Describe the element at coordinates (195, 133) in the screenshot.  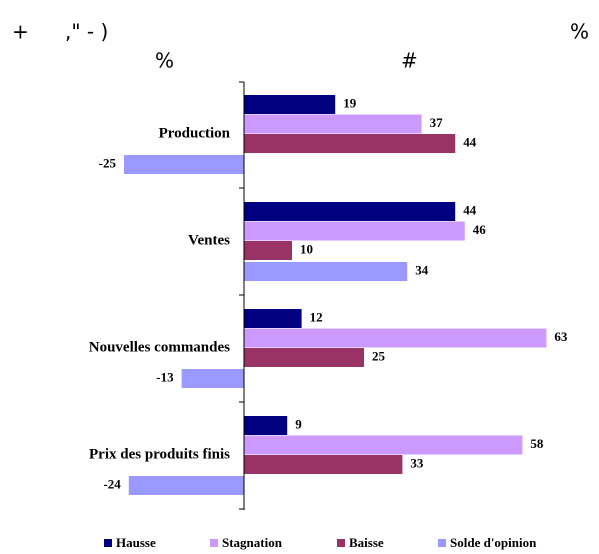
I see `category-label: Production` at that location.